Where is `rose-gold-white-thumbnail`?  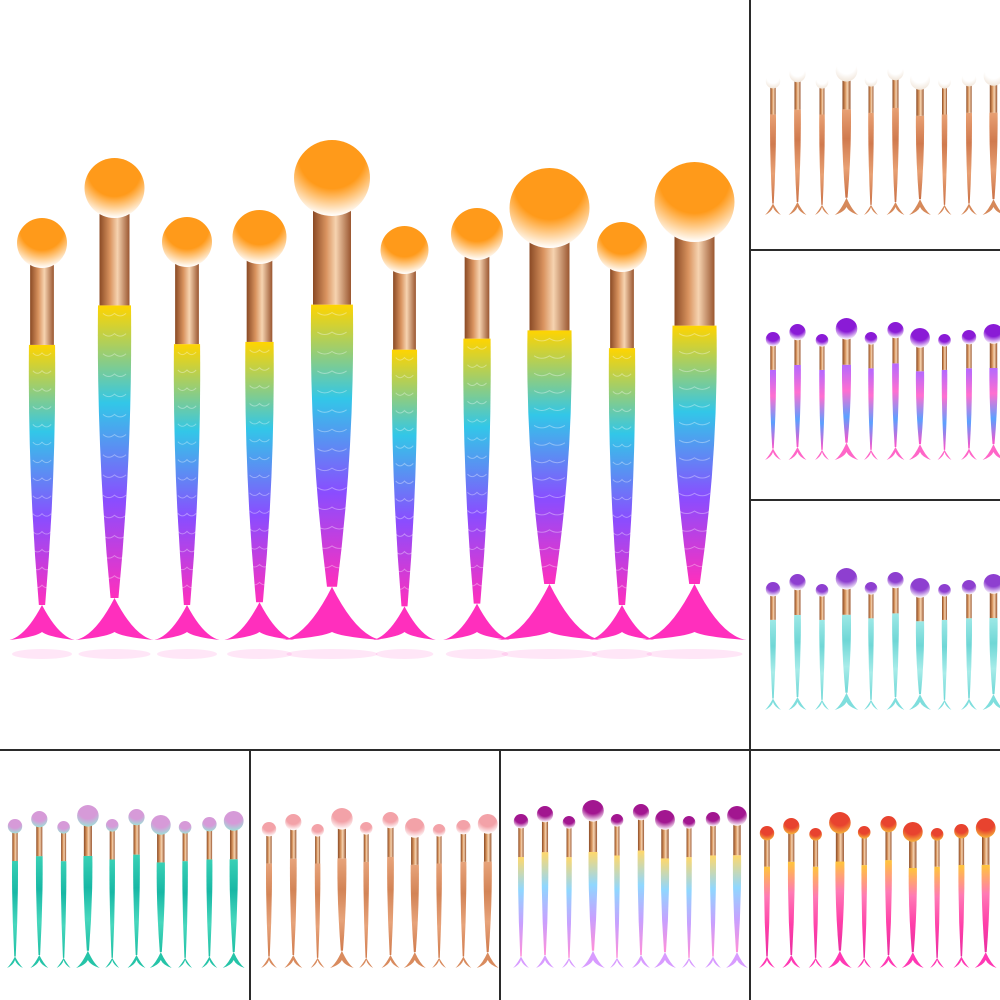 rose-gold-white-thumbnail is located at coordinates (882, 137).